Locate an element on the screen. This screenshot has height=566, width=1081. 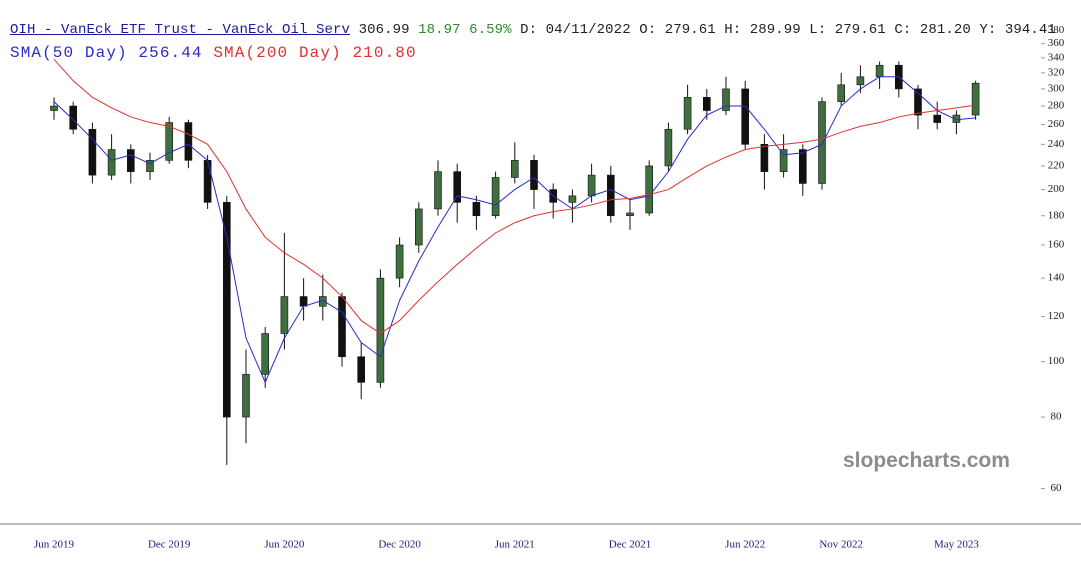
legend-value: 256.44 is located at coordinates (170, 53).